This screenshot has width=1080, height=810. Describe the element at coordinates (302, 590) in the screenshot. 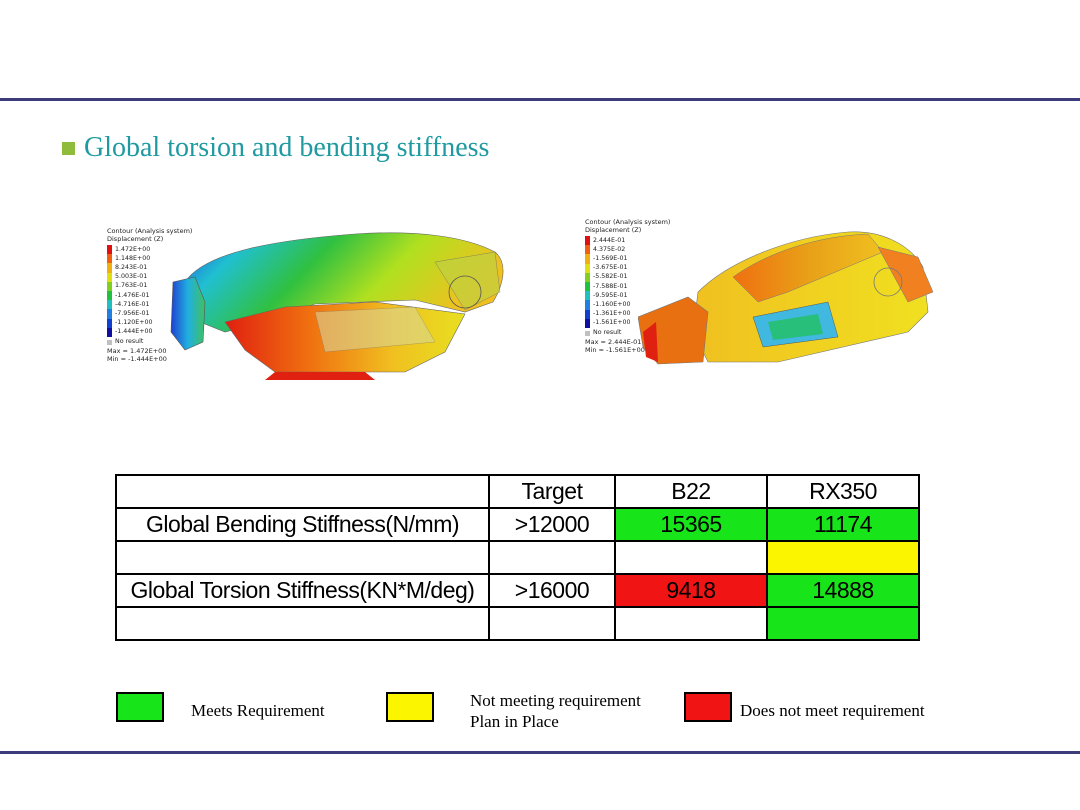

I see `row-label: Global Torsion Stiffness(KN*M/deg)` at that location.